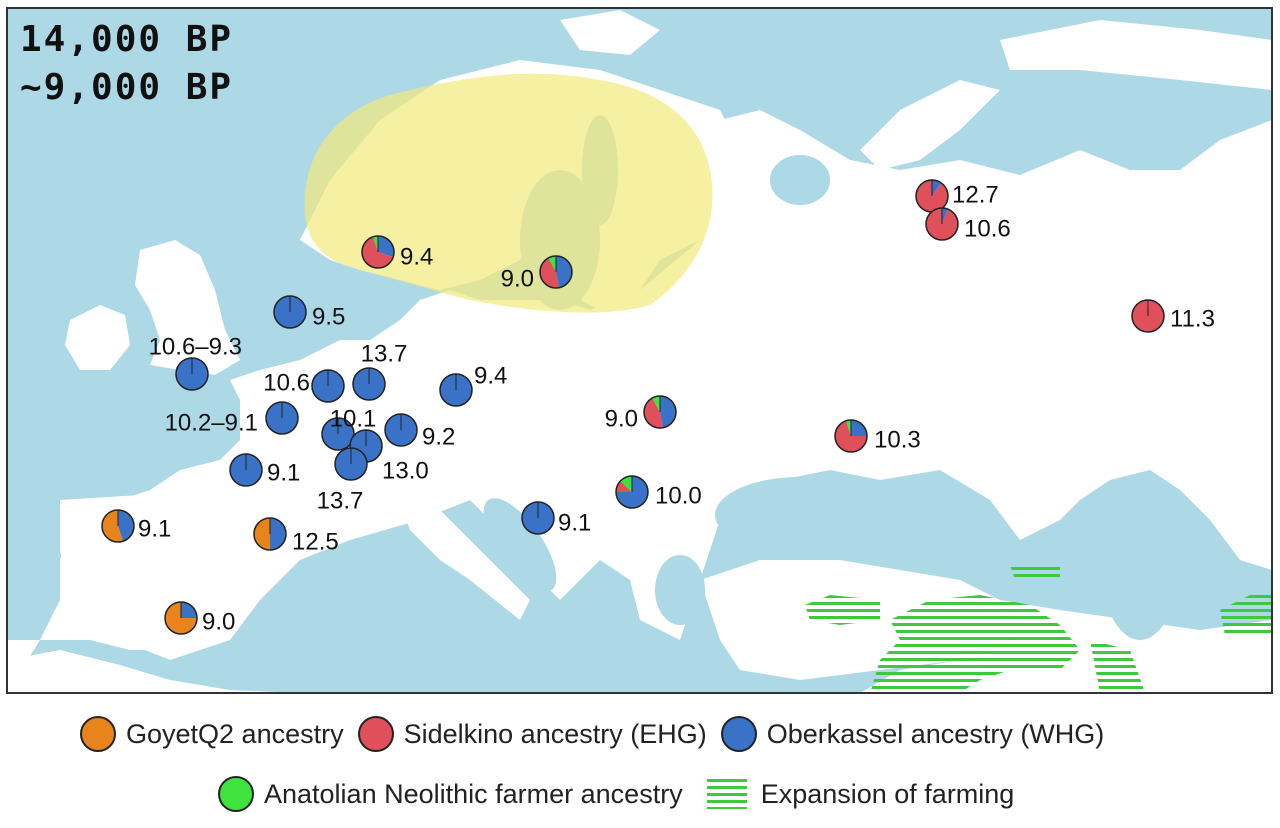 The image size is (1280, 828). Describe the element at coordinates (98, 734) in the screenshot. I see `goyet-swatch-icon` at that location.